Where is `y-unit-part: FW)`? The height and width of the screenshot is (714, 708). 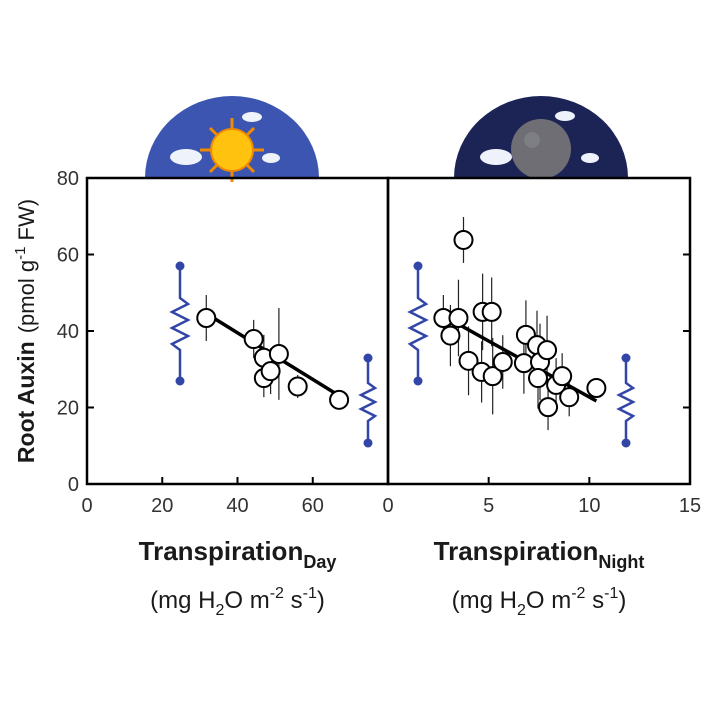 y-unit-part: FW) is located at coordinates (26, 223).